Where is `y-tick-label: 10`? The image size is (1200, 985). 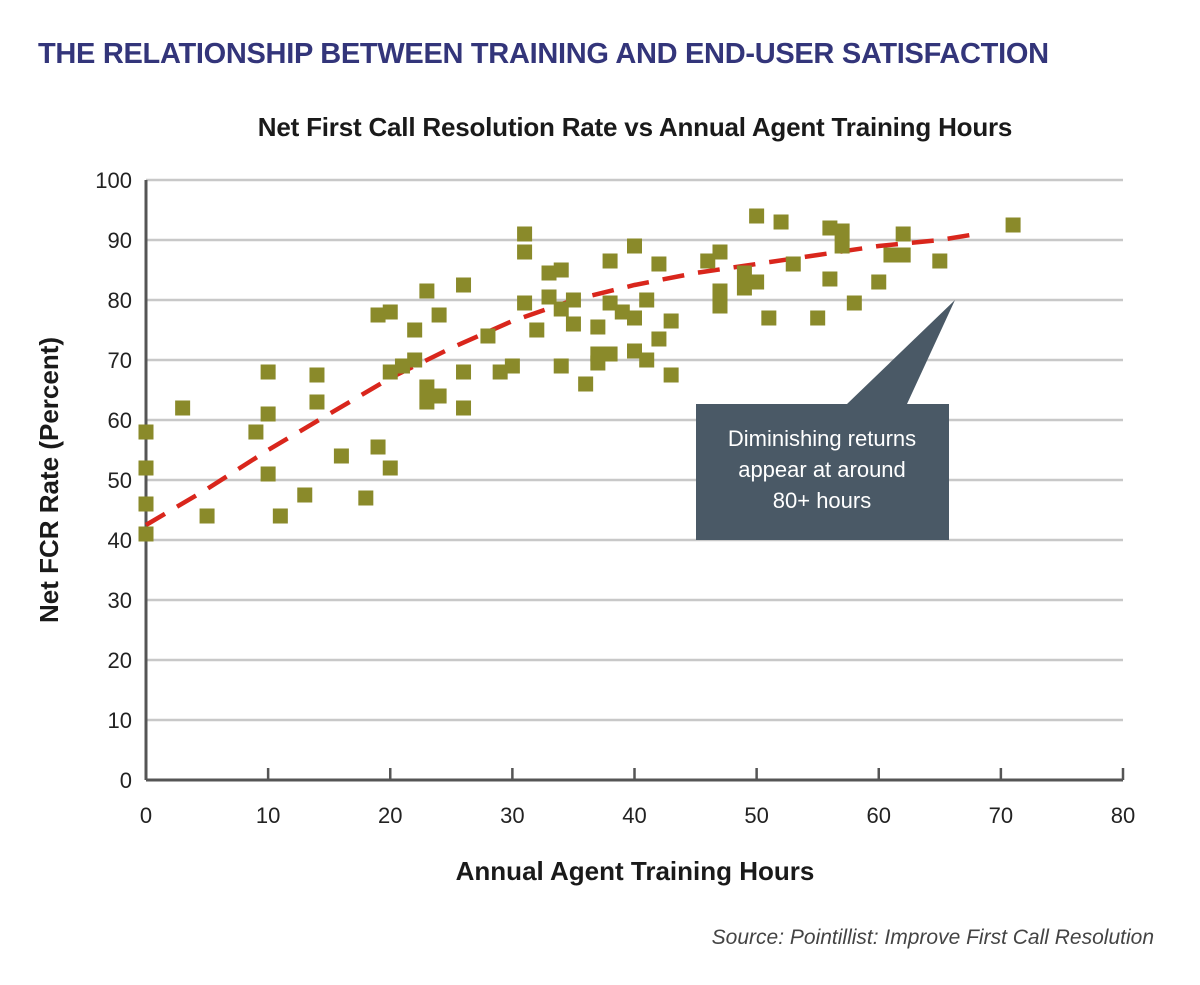 y-tick-label: 10 is located at coordinates (120, 720).